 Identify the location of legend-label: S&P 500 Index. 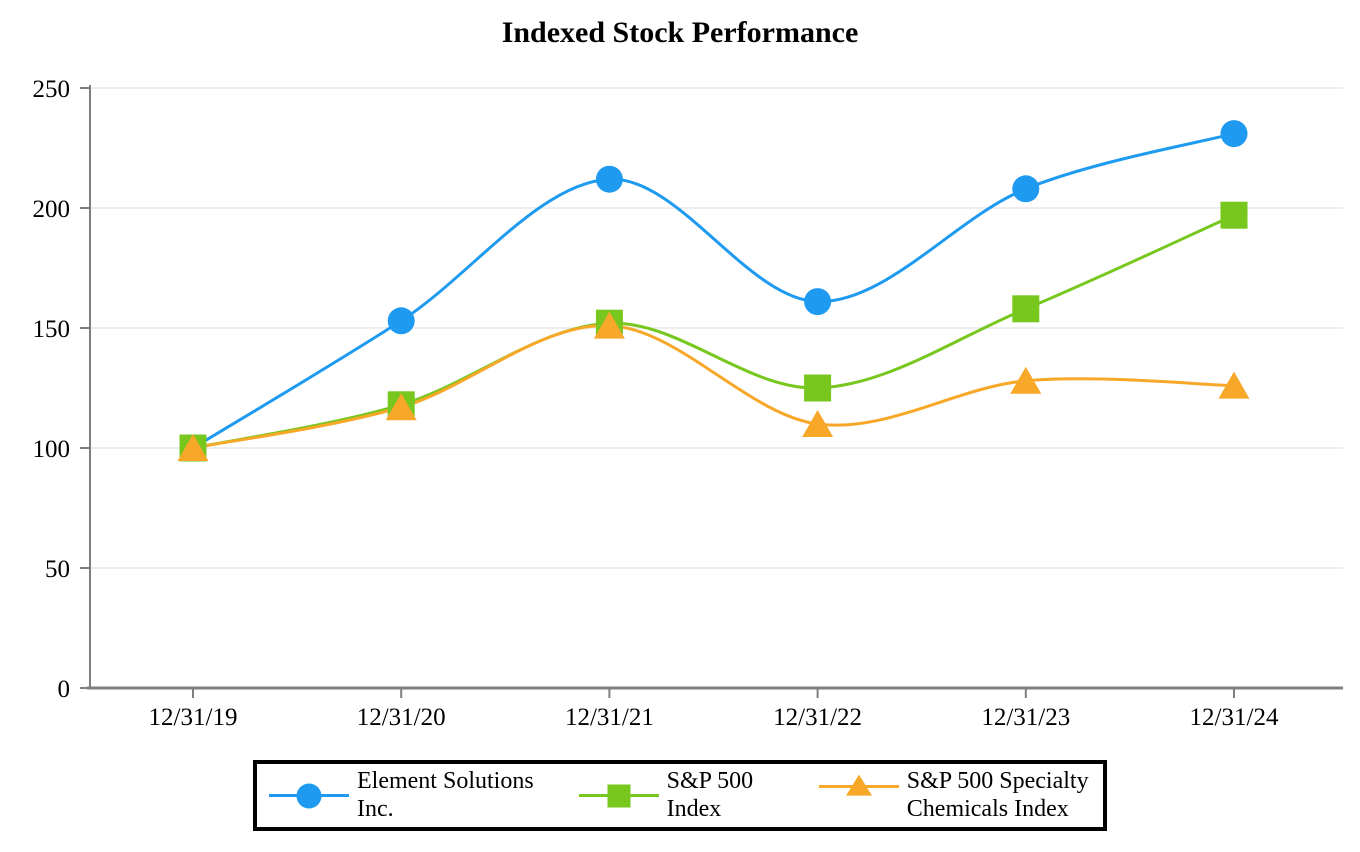
(710, 794).